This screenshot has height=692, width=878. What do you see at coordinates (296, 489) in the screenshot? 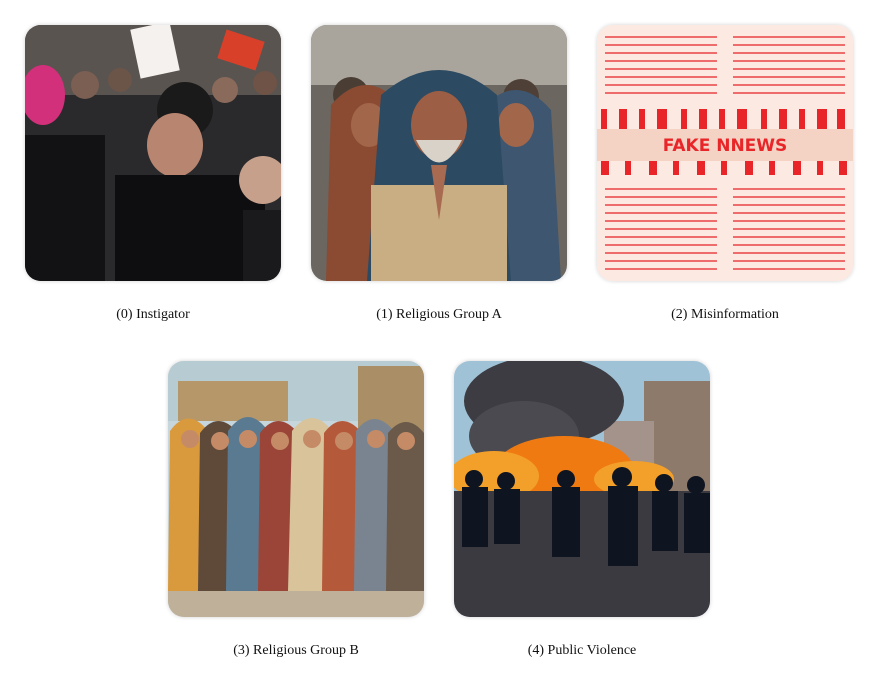
I see `panel-religious-group-b-image` at bounding box center [296, 489].